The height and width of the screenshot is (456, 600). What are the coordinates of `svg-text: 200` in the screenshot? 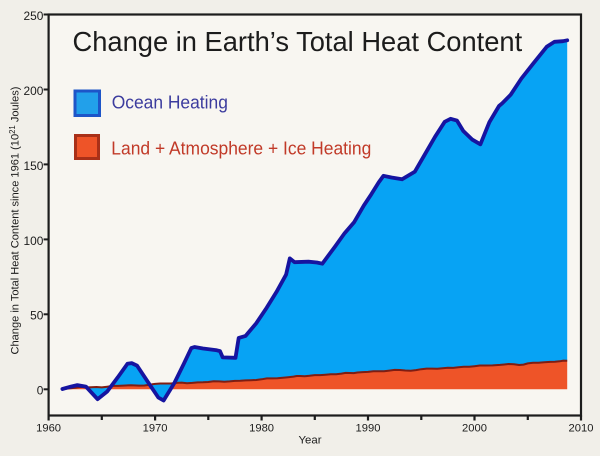 It's located at (34, 91).